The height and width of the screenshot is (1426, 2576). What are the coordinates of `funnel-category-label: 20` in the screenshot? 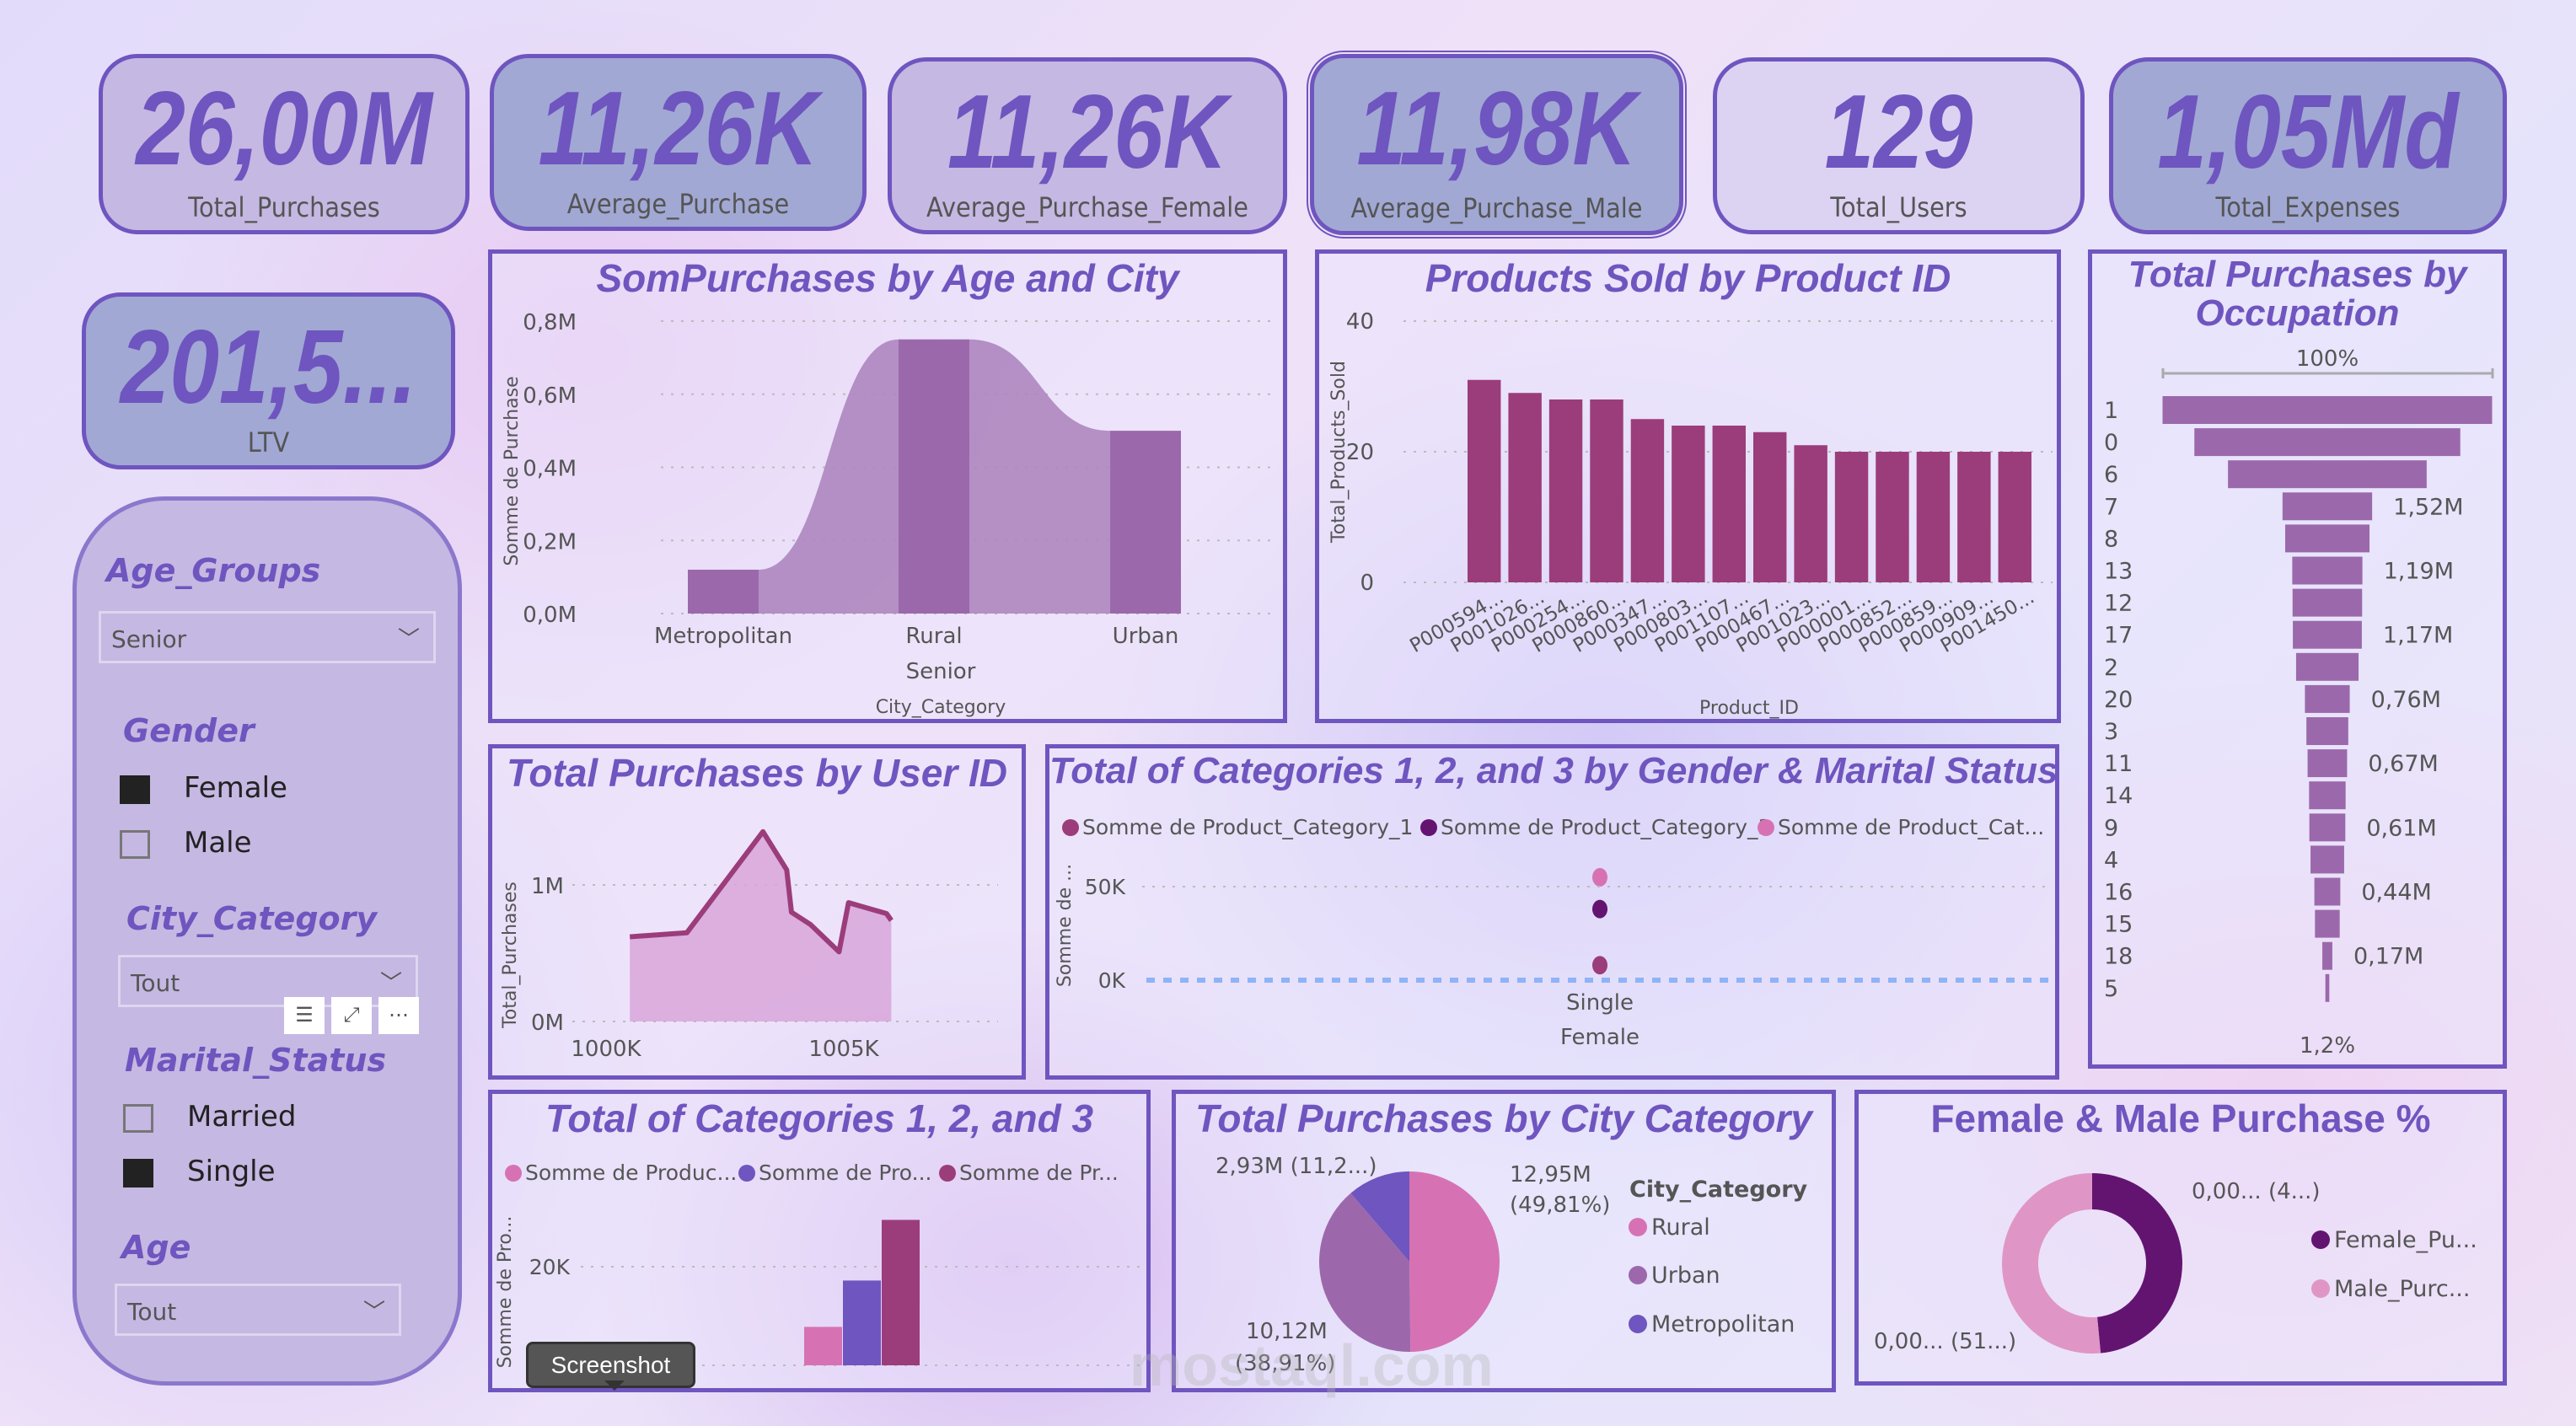 It's located at (2118, 700).